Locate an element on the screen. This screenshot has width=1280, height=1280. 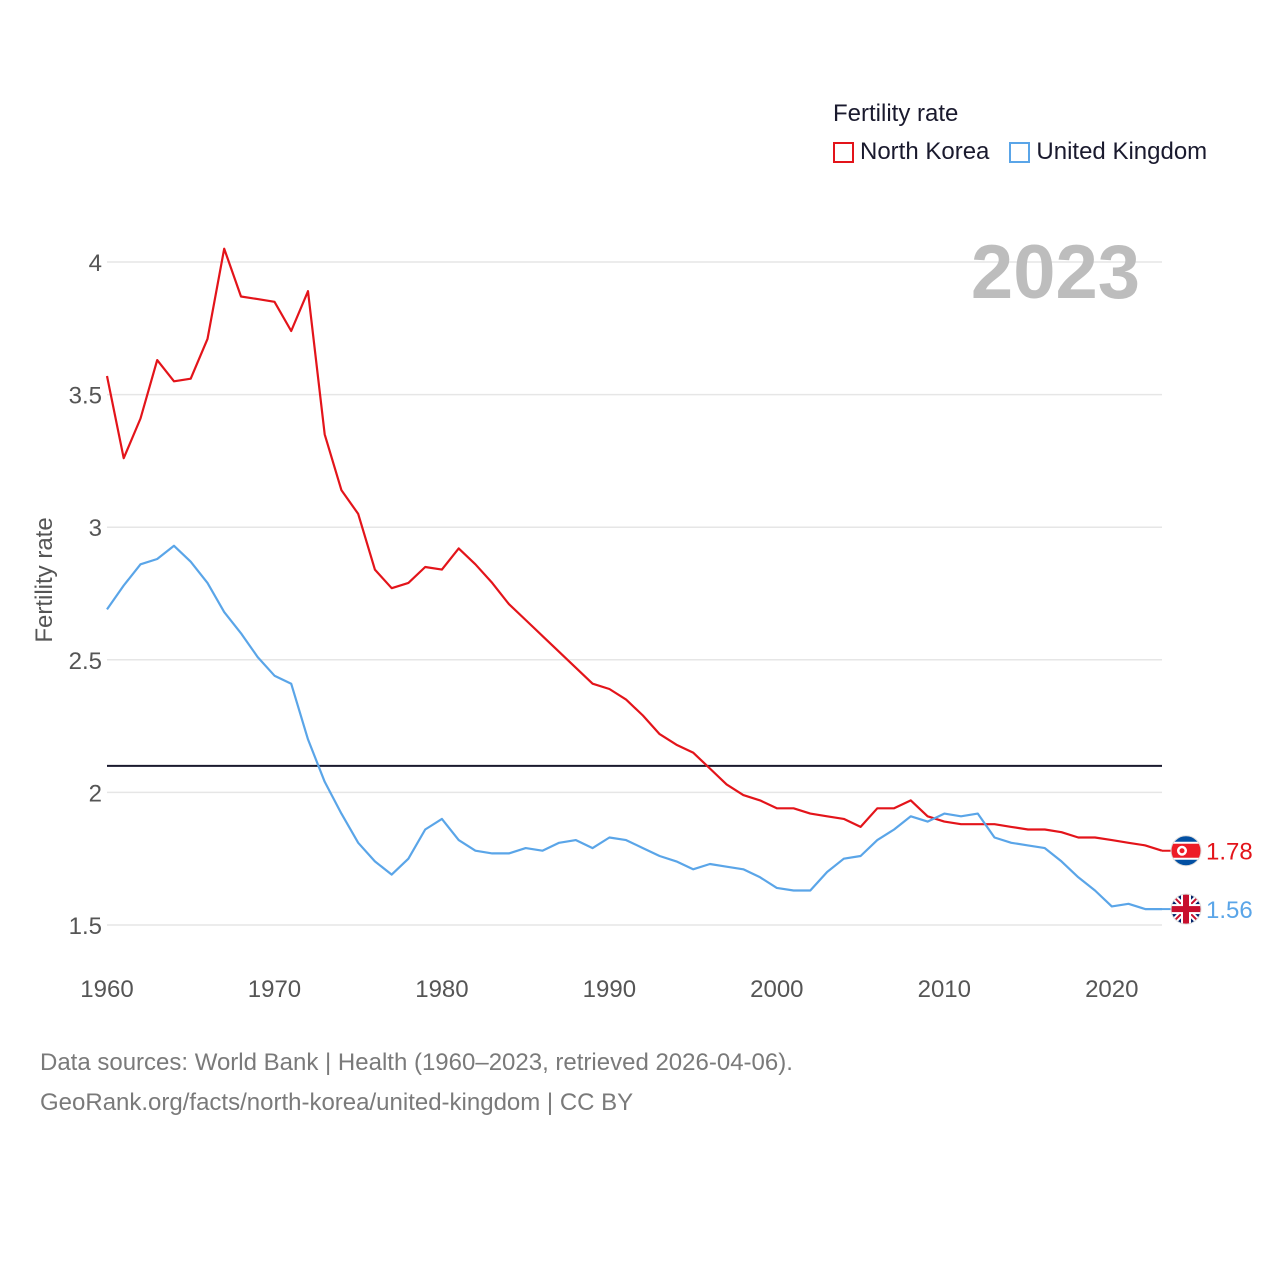
end-value-label-united-kingdom: 1.56 is located at coordinates (1229, 910).